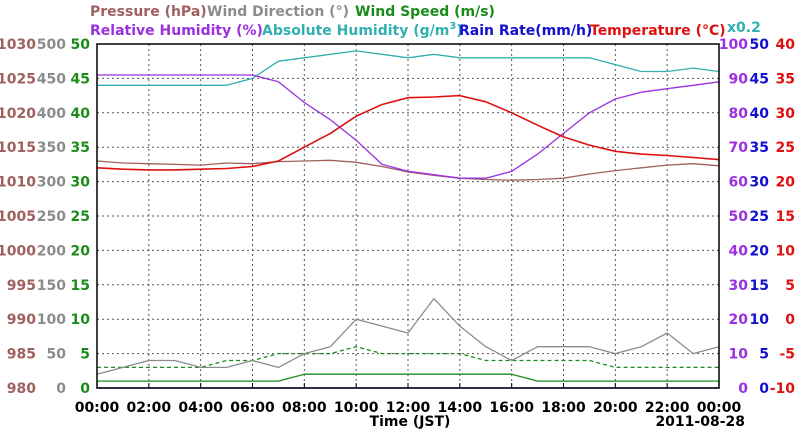 This screenshot has width=800, height=434. What do you see at coordinates (355, 31) in the screenshot?
I see `legend-absolute-humidity-text: Absolute Humidity (g/m` at bounding box center [355, 31].